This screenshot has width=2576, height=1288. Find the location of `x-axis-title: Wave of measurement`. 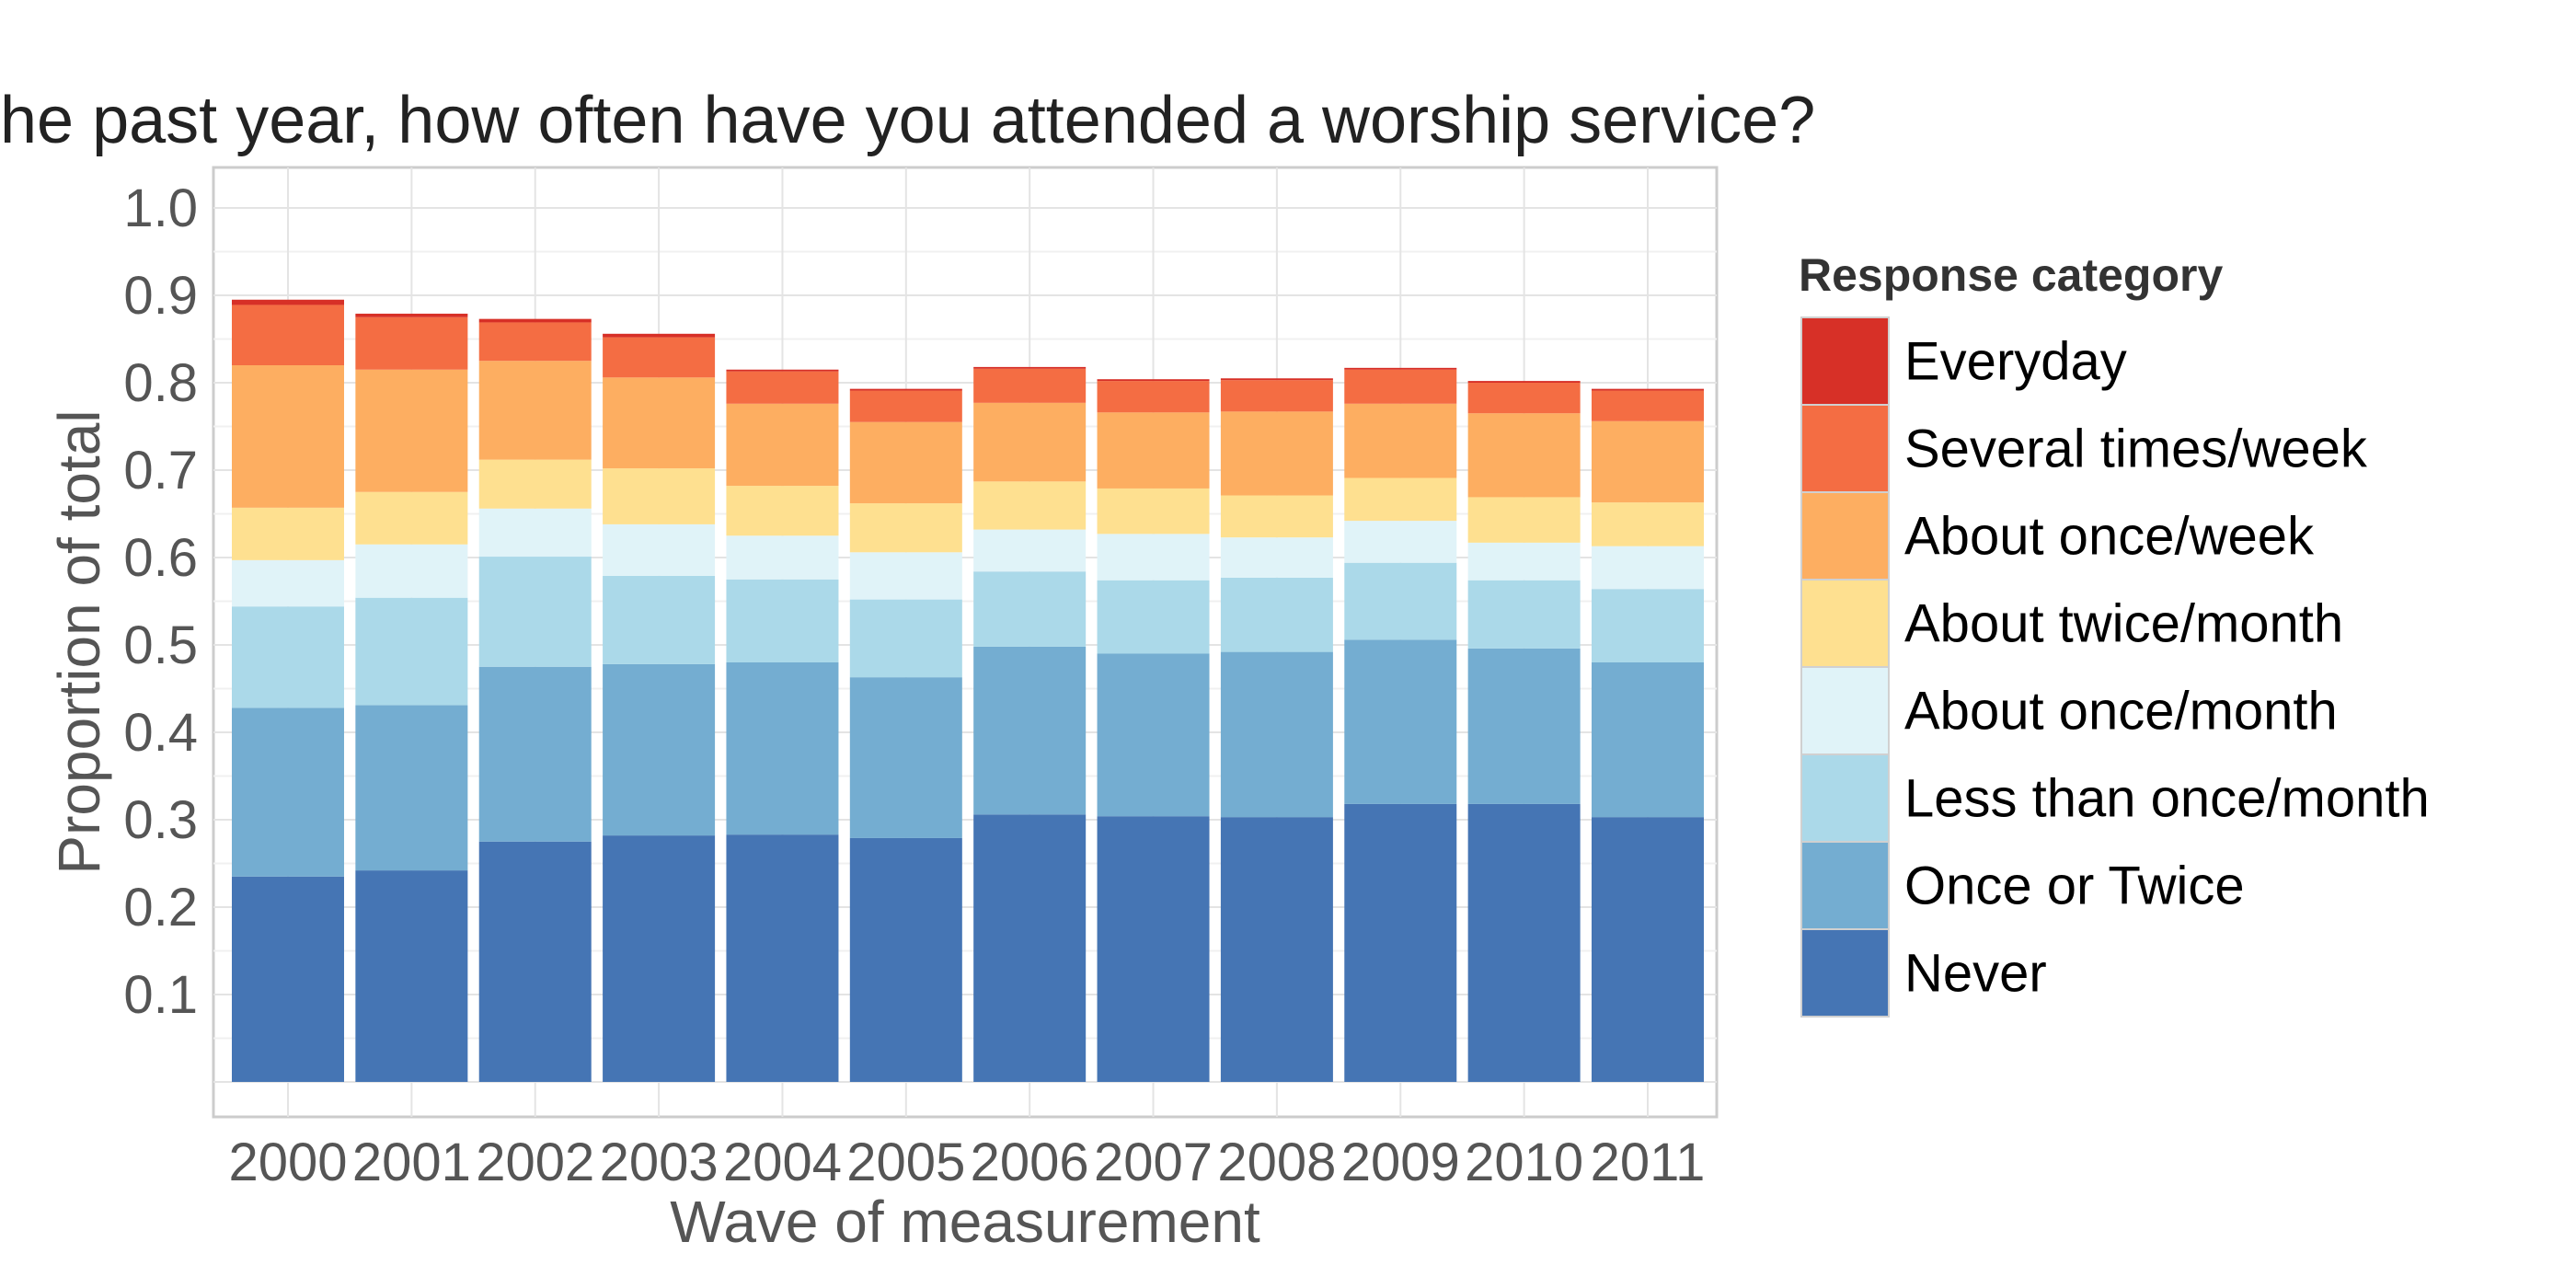

x-axis-title: Wave of measurement is located at coordinates (965, 1222).